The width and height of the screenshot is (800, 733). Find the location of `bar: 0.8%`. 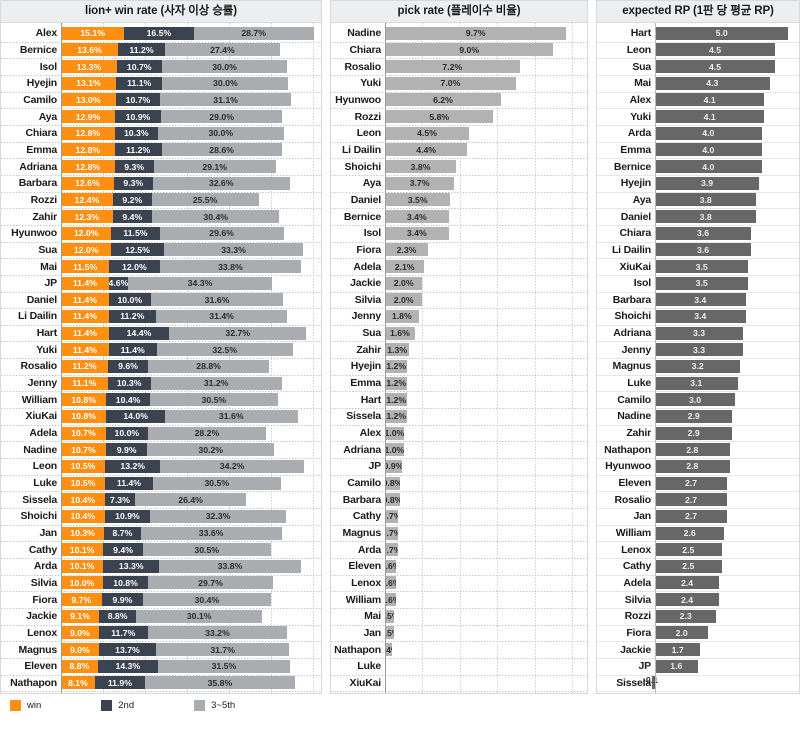

bar: 0.8% is located at coordinates (486, 500).